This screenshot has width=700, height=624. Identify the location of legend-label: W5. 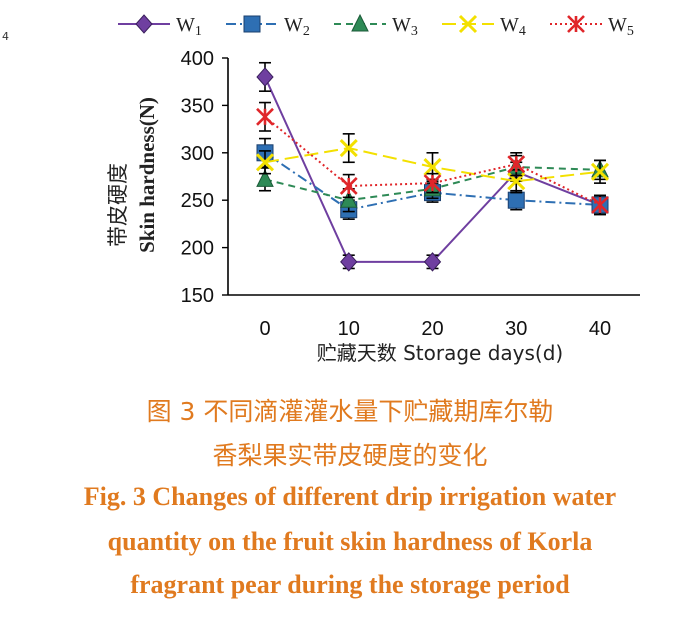
(621, 26).